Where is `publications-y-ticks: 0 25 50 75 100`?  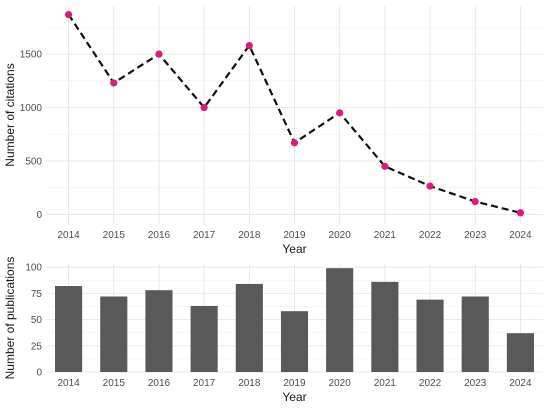
publications-y-ticks: 0 25 50 75 100 is located at coordinates (33, 321).